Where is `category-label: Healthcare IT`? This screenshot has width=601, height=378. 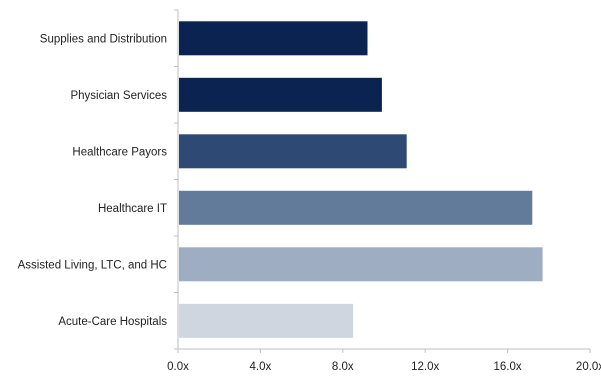 category-label: Healthcare IT is located at coordinates (132, 209).